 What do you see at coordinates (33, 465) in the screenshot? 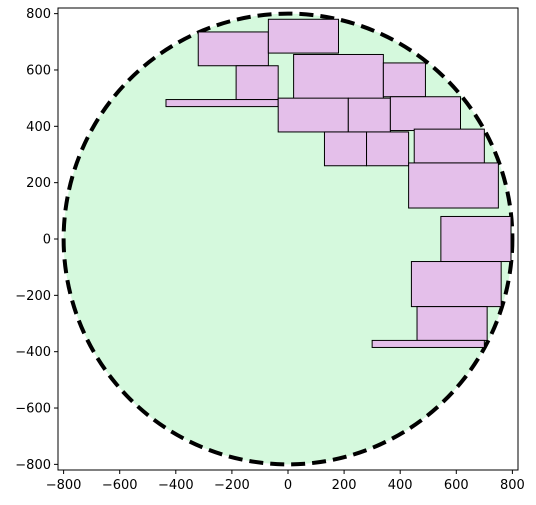
I see `y-tick-label: −800` at bounding box center [33, 465].